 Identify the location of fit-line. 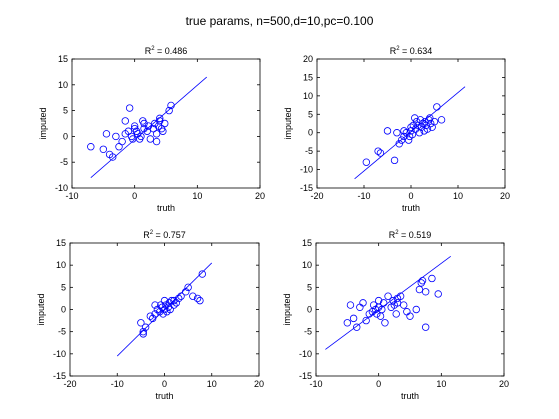
(148, 127).